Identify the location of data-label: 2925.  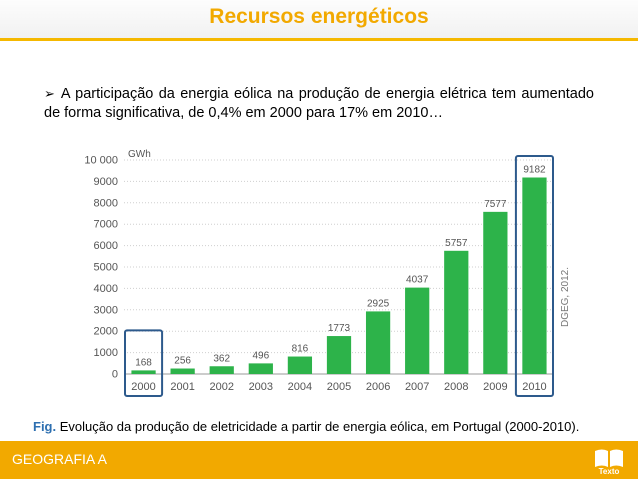
(378, 303).